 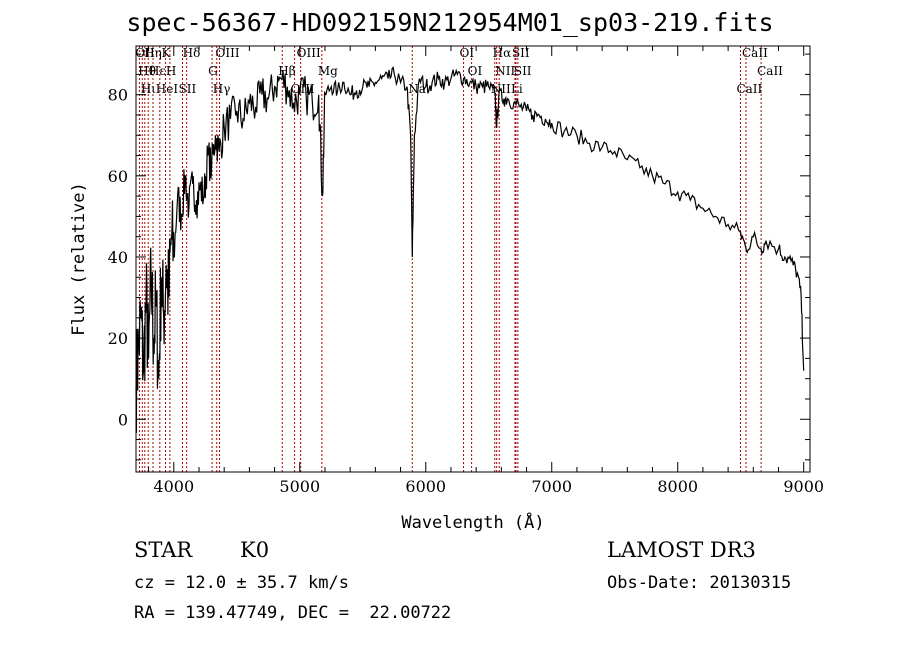 What do you see at coordinates (222, 89) in the screenshot?
I see `line-label: Hγ` at bounding box center [222, 89].